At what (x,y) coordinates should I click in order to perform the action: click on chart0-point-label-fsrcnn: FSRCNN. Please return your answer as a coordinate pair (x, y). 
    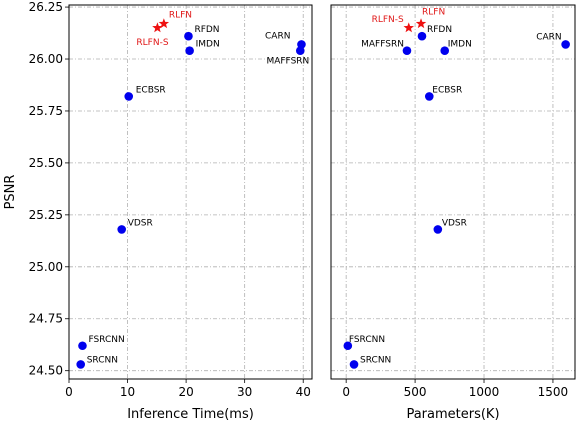
    Looking at the image, I should click on (106, 340).